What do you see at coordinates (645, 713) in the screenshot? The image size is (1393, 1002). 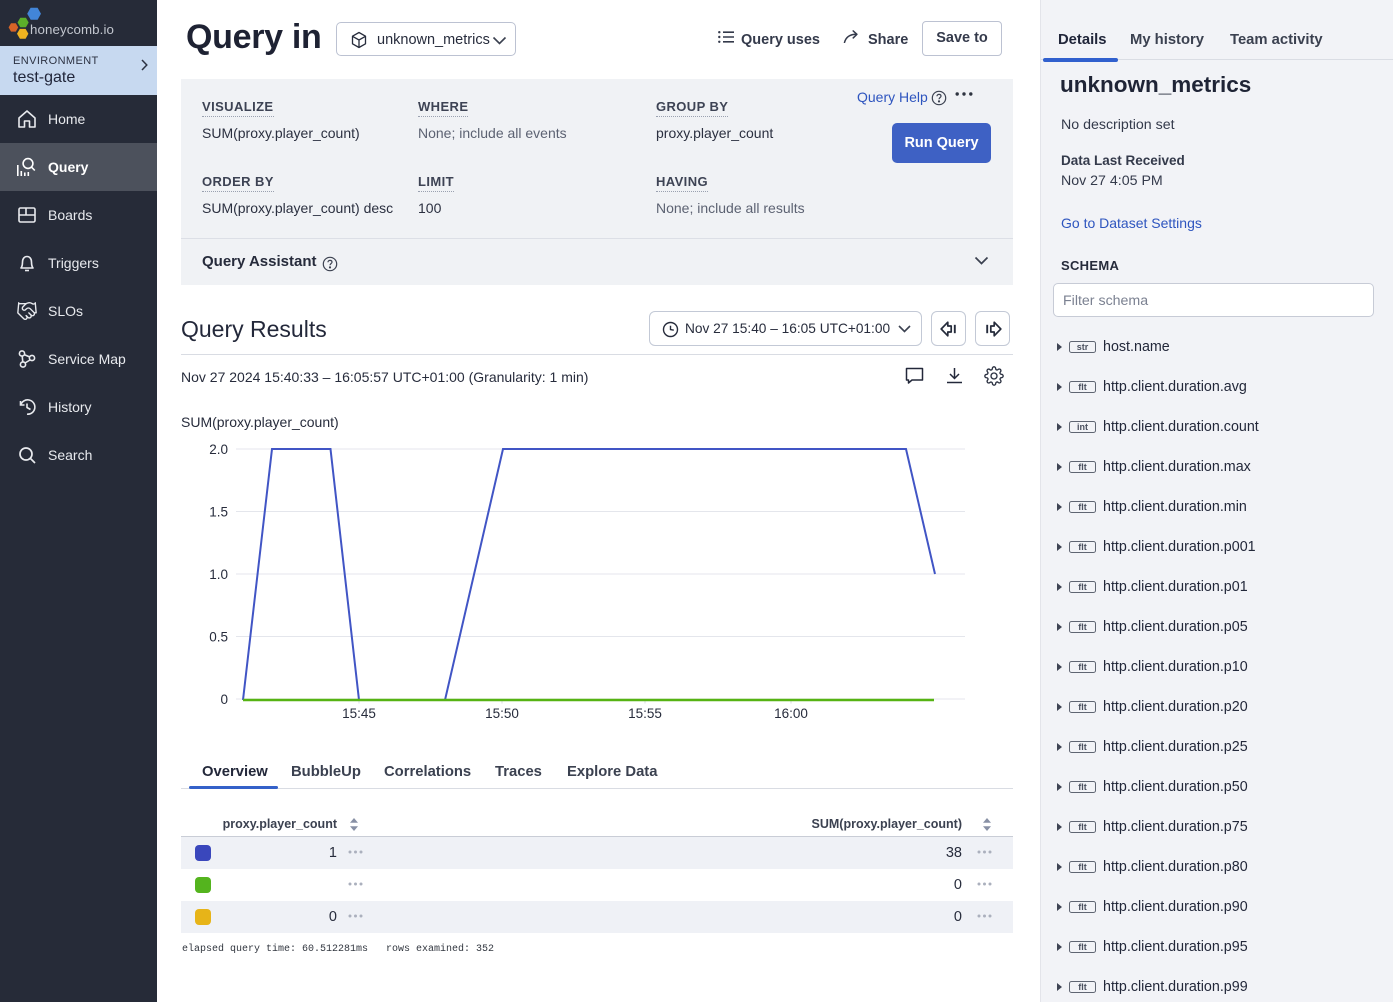 I see `svg-text: 15:55` at bounding box center [645, 713].